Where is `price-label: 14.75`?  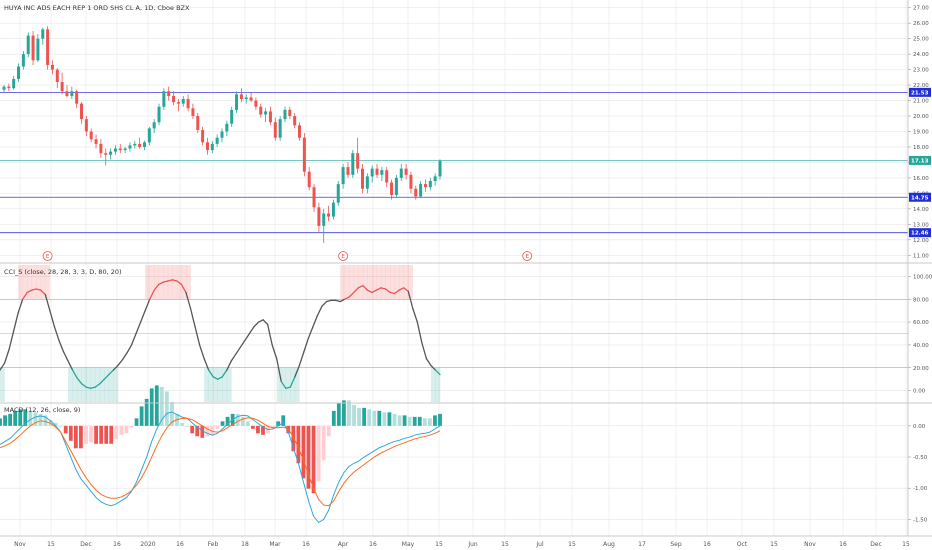
price-label: 14.75 is located at coordinates (920, 198).